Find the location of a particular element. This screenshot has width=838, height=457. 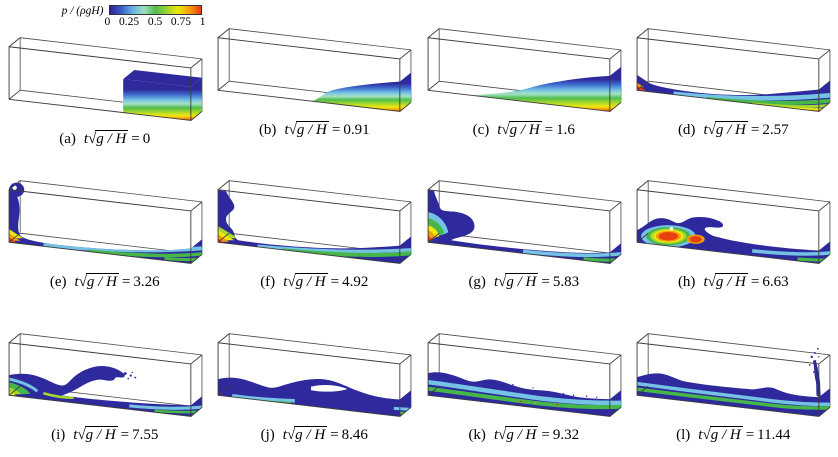

panel-i: (i) t√g / H = 7.55 is located at coordinates (105, 381).